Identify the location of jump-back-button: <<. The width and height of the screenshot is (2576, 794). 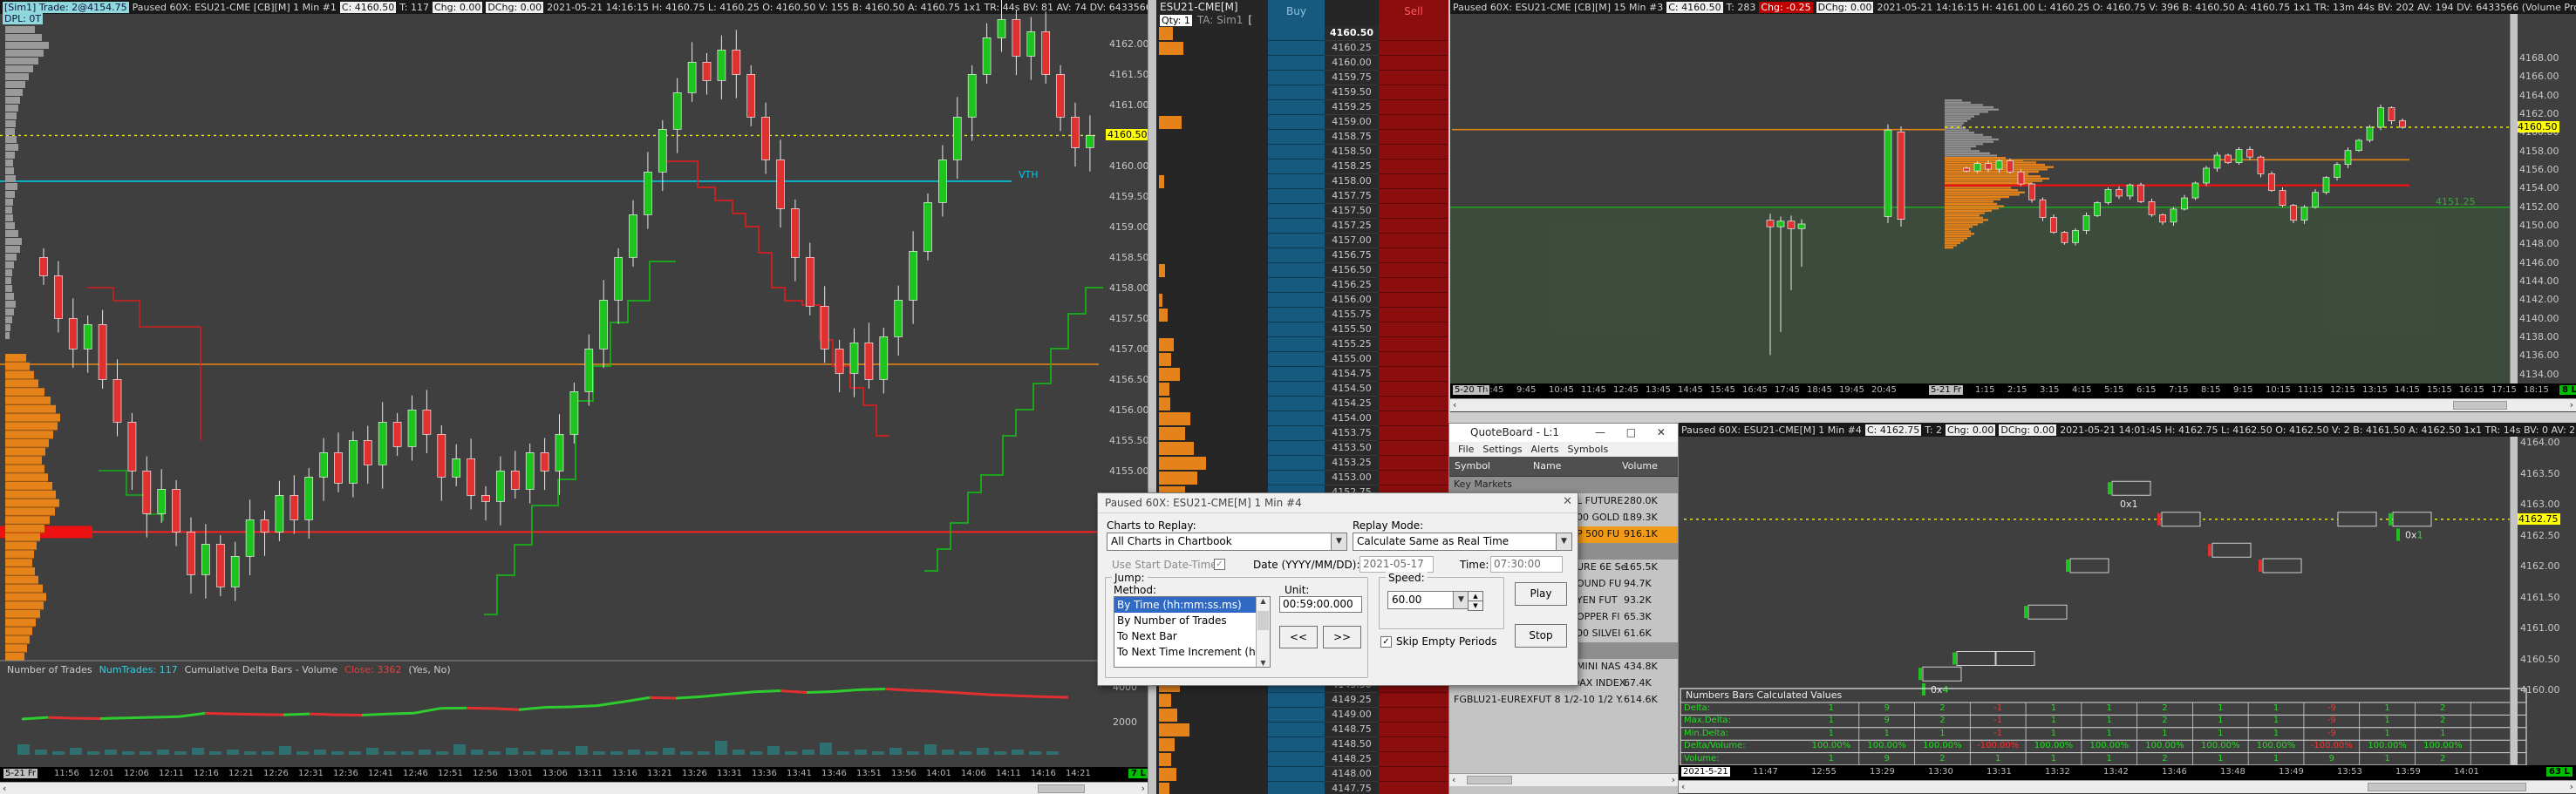
(1298, 637).